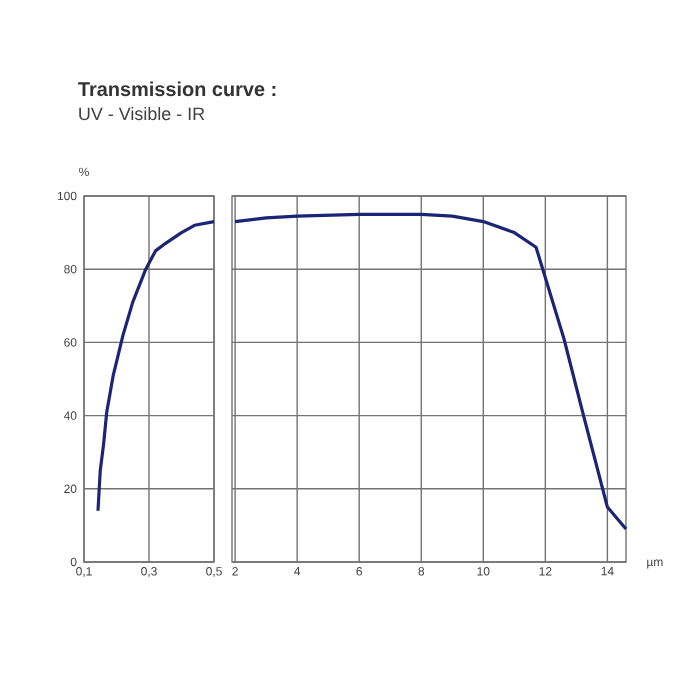  Describe the element at coordinates (177, 89) in the screenshot. I see `chart-title: Transmission curve :` at that location.